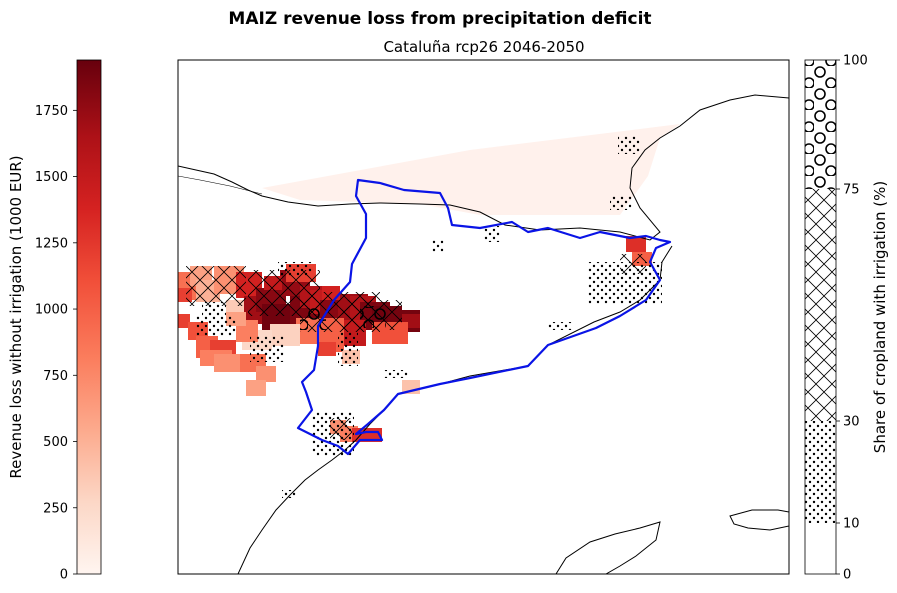  Describe the element at coordinates (56, 343) in the screenshot. I see `left-colorbar-ticks: 0 250 500 750 1000 1250 1500 1750` at that location.